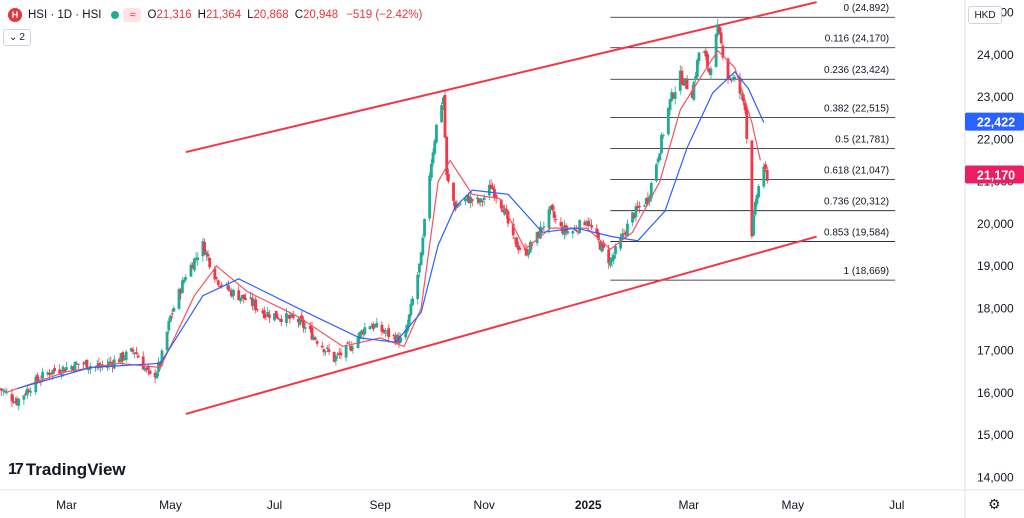 The image size is (1024, 518). I want to click on y-tick-label: 18,000, so click(995, 308).